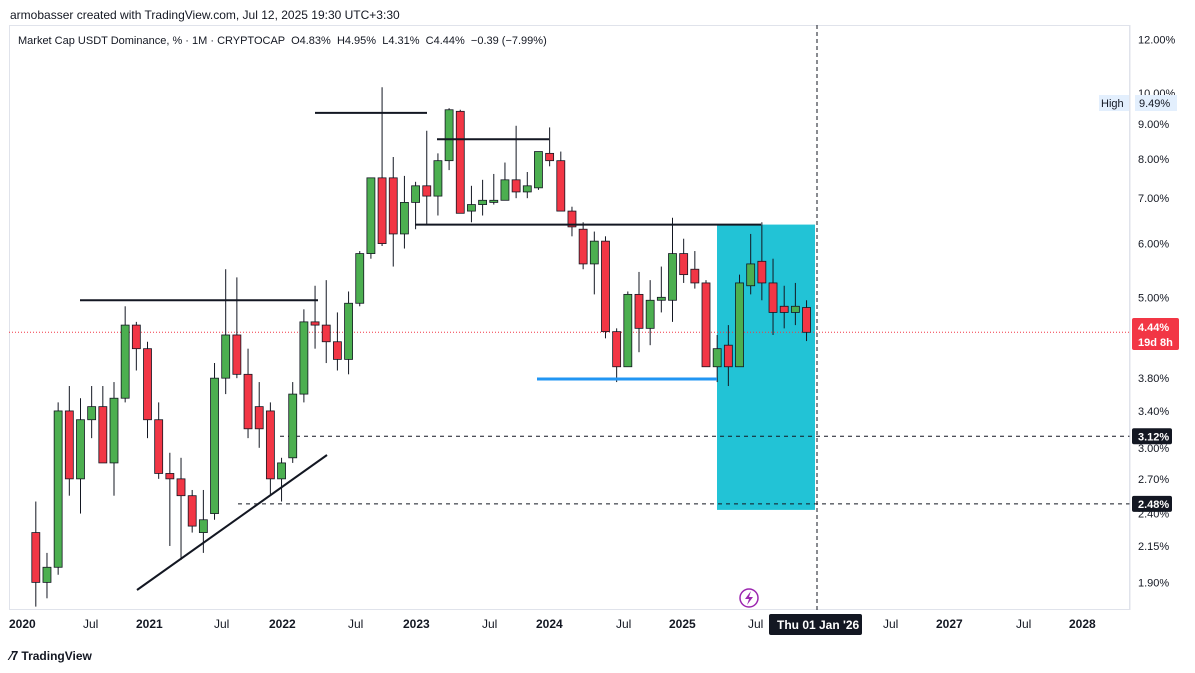  Describe the element at coordinates (1114, 103) in the screenshot. I see `high-tag-bg` at that location.